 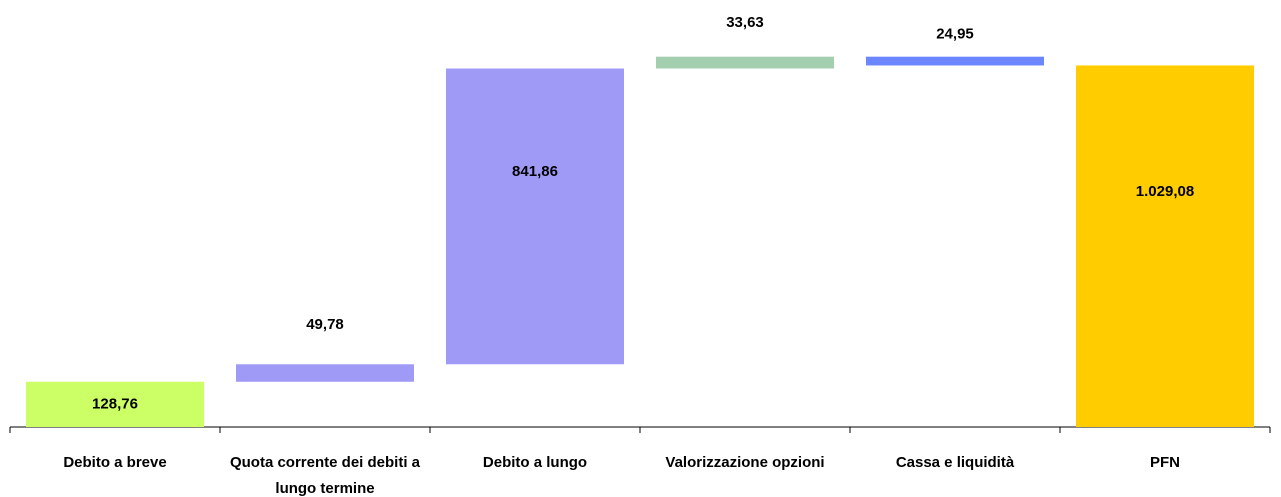 What do you see at coordinates (535, 171) in the screenshot?
I see `value-label: 841,86` at bounding box center [535, 171].